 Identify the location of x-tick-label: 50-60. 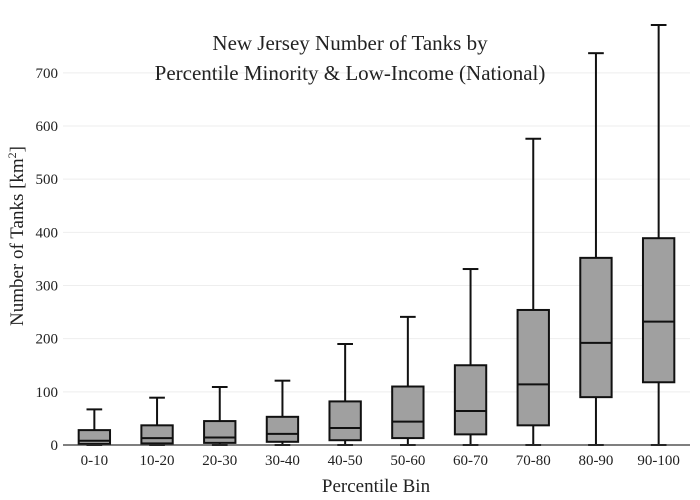
(407, 461).